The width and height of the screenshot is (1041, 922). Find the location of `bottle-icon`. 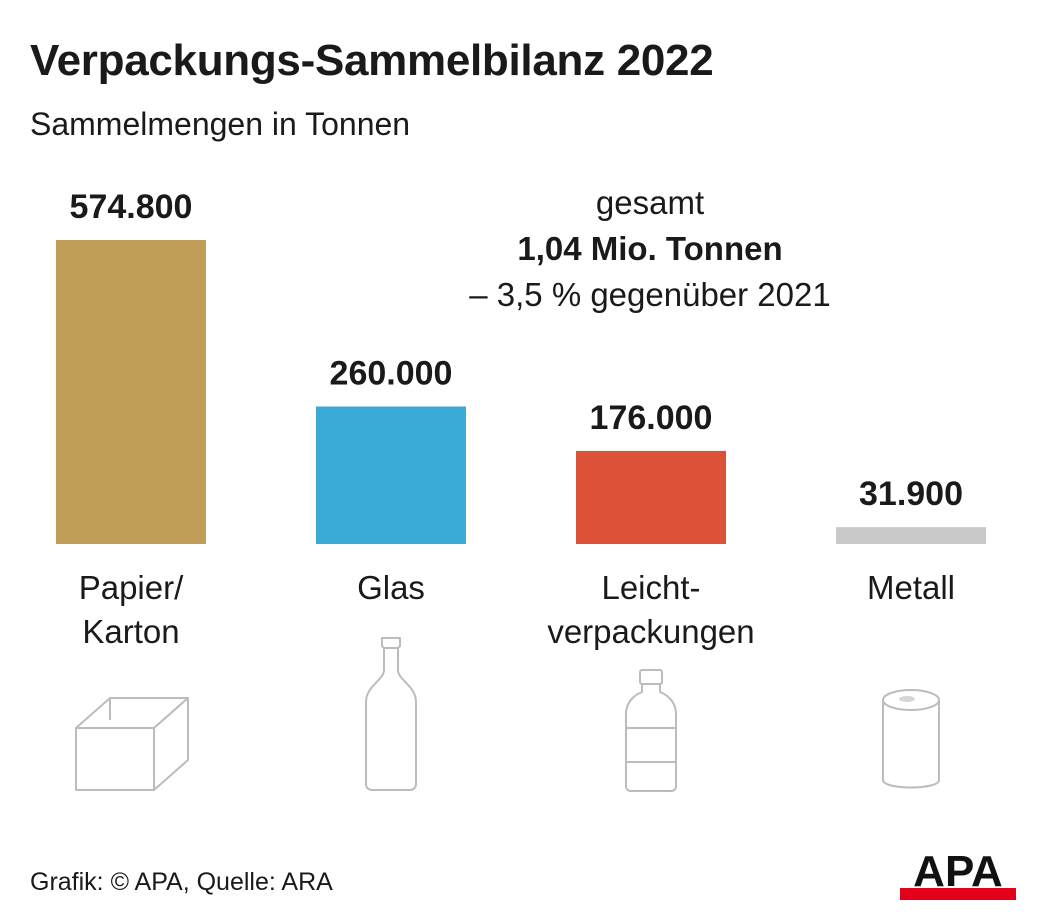

bottle-icon is located at coordinates (391, 714).